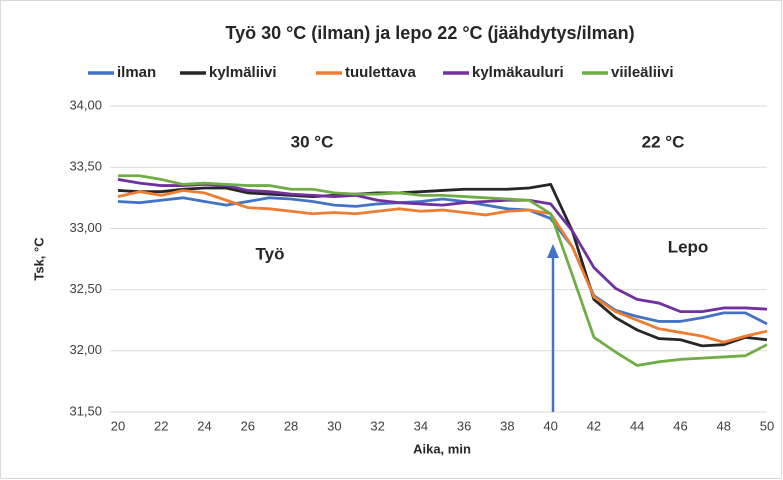 The height and width of the screenshot is (480, 783). I want to click on y-tick-label: 32,50, so click(85, 288).